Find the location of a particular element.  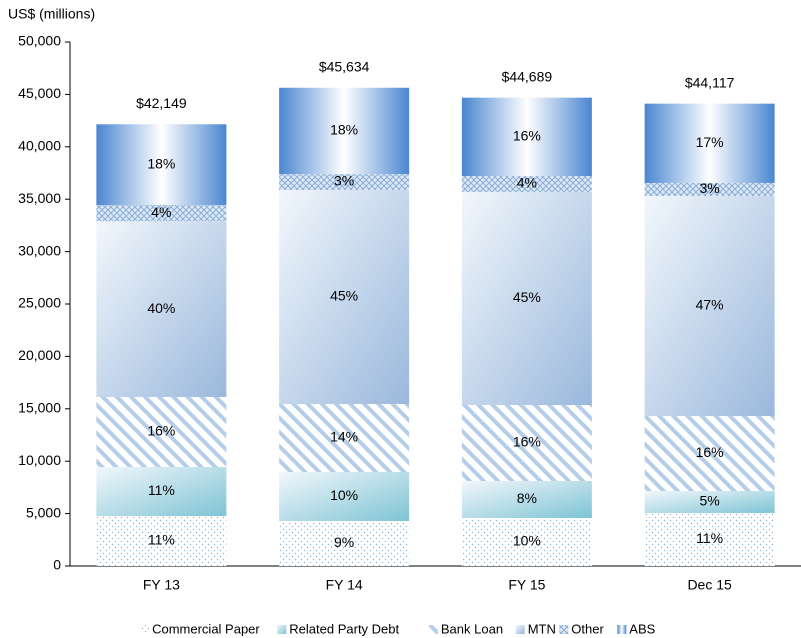

y-tick-label: 30,000 is located at coordinates (39, 250).